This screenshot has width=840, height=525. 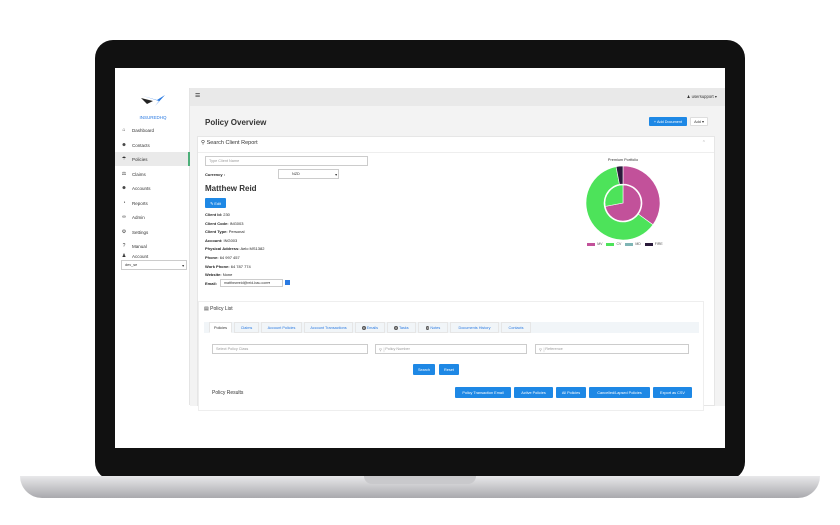 What do you see at coordinates (433, 327) in the screenshot?
I see `tab-notes: 0 Notes` at bounding box center [433, 327].